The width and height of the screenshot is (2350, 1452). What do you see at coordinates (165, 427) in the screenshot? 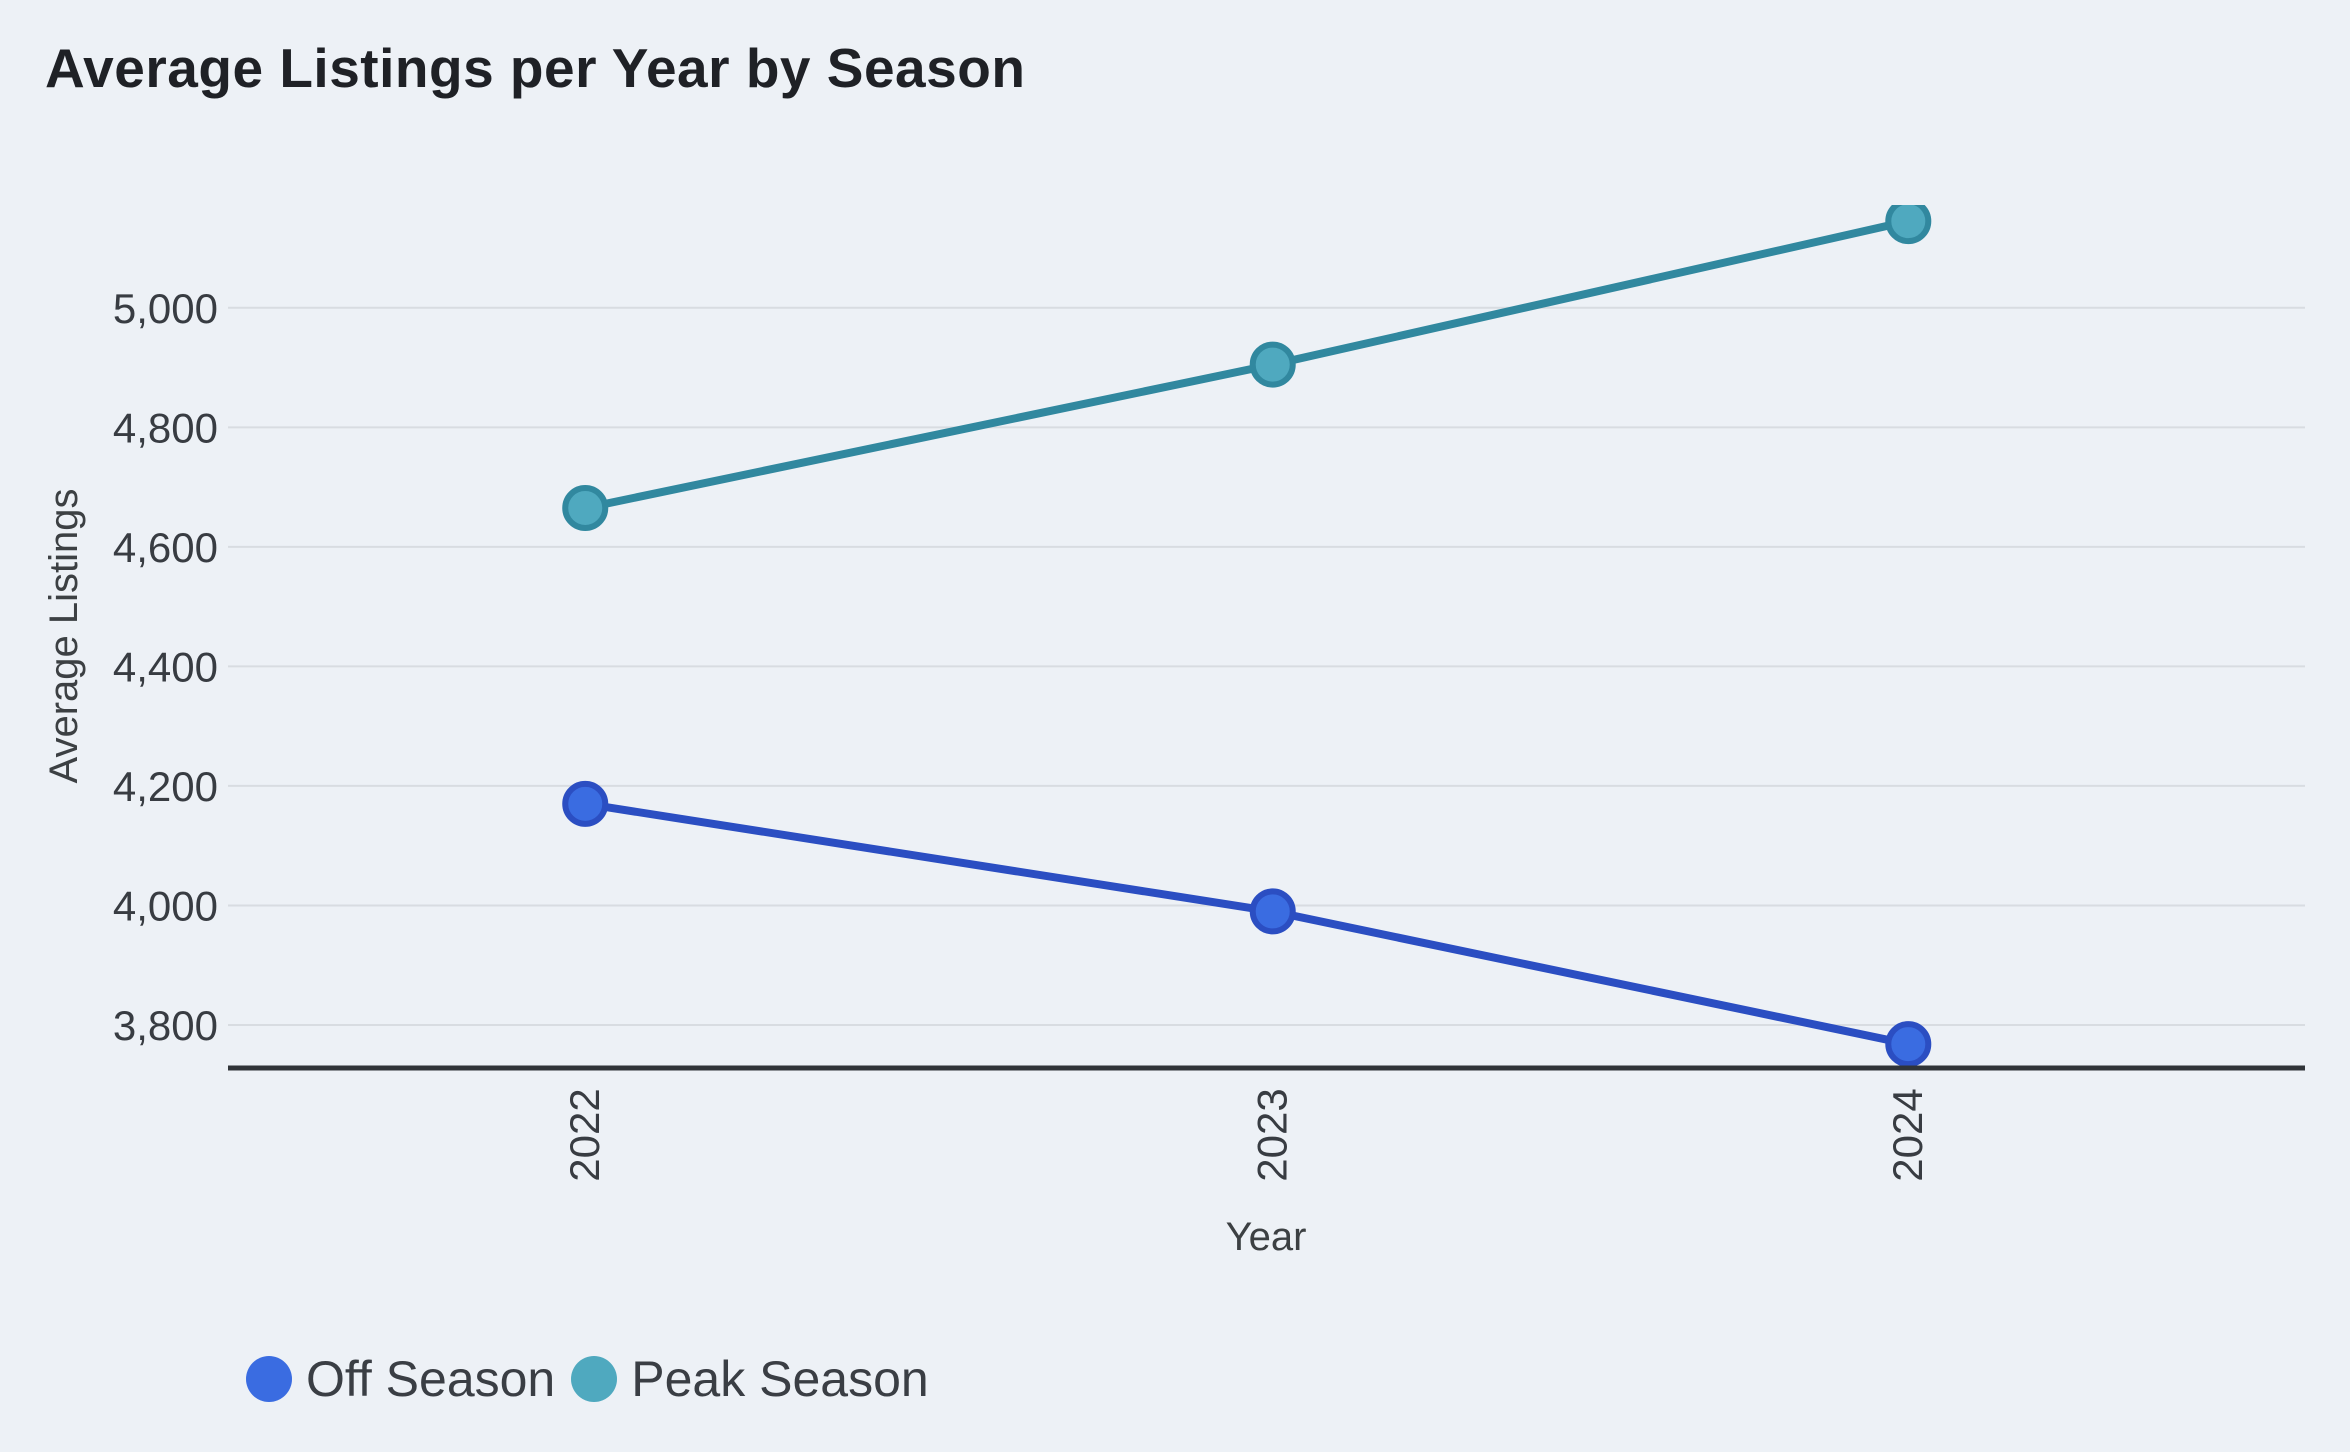
I see `y-tick-label: 4,800` at bounding box center [165, 427].